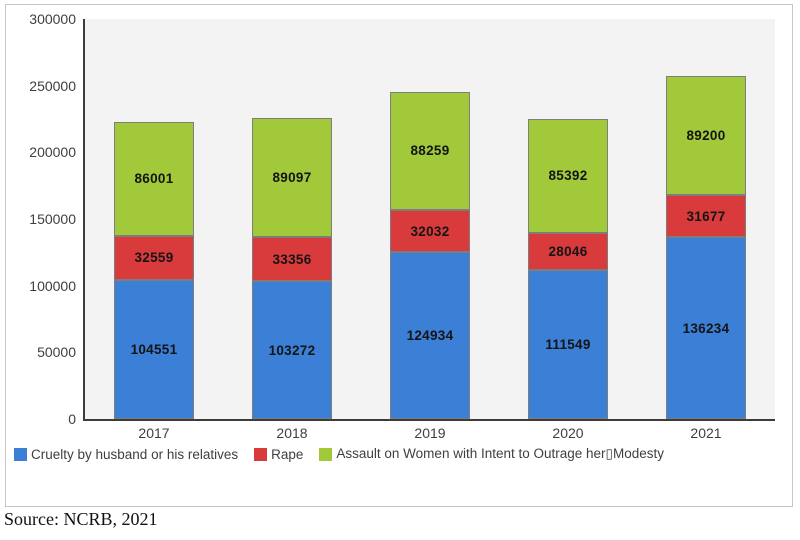  I want to click on bar-segment-2021: 136234, so click(706, 328).